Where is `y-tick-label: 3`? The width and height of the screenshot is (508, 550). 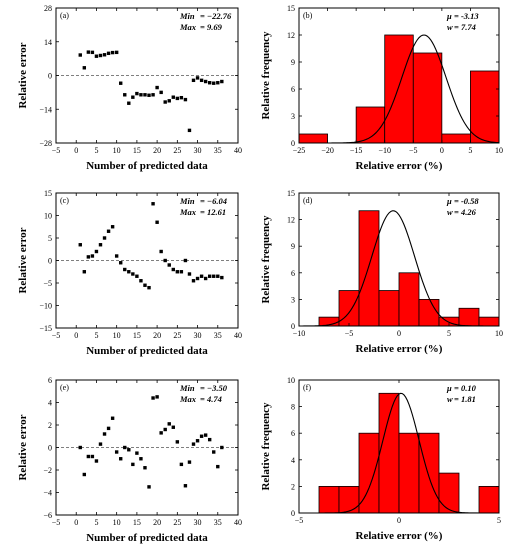
y-tick-label: 3 is located at coordinates (293, 116).